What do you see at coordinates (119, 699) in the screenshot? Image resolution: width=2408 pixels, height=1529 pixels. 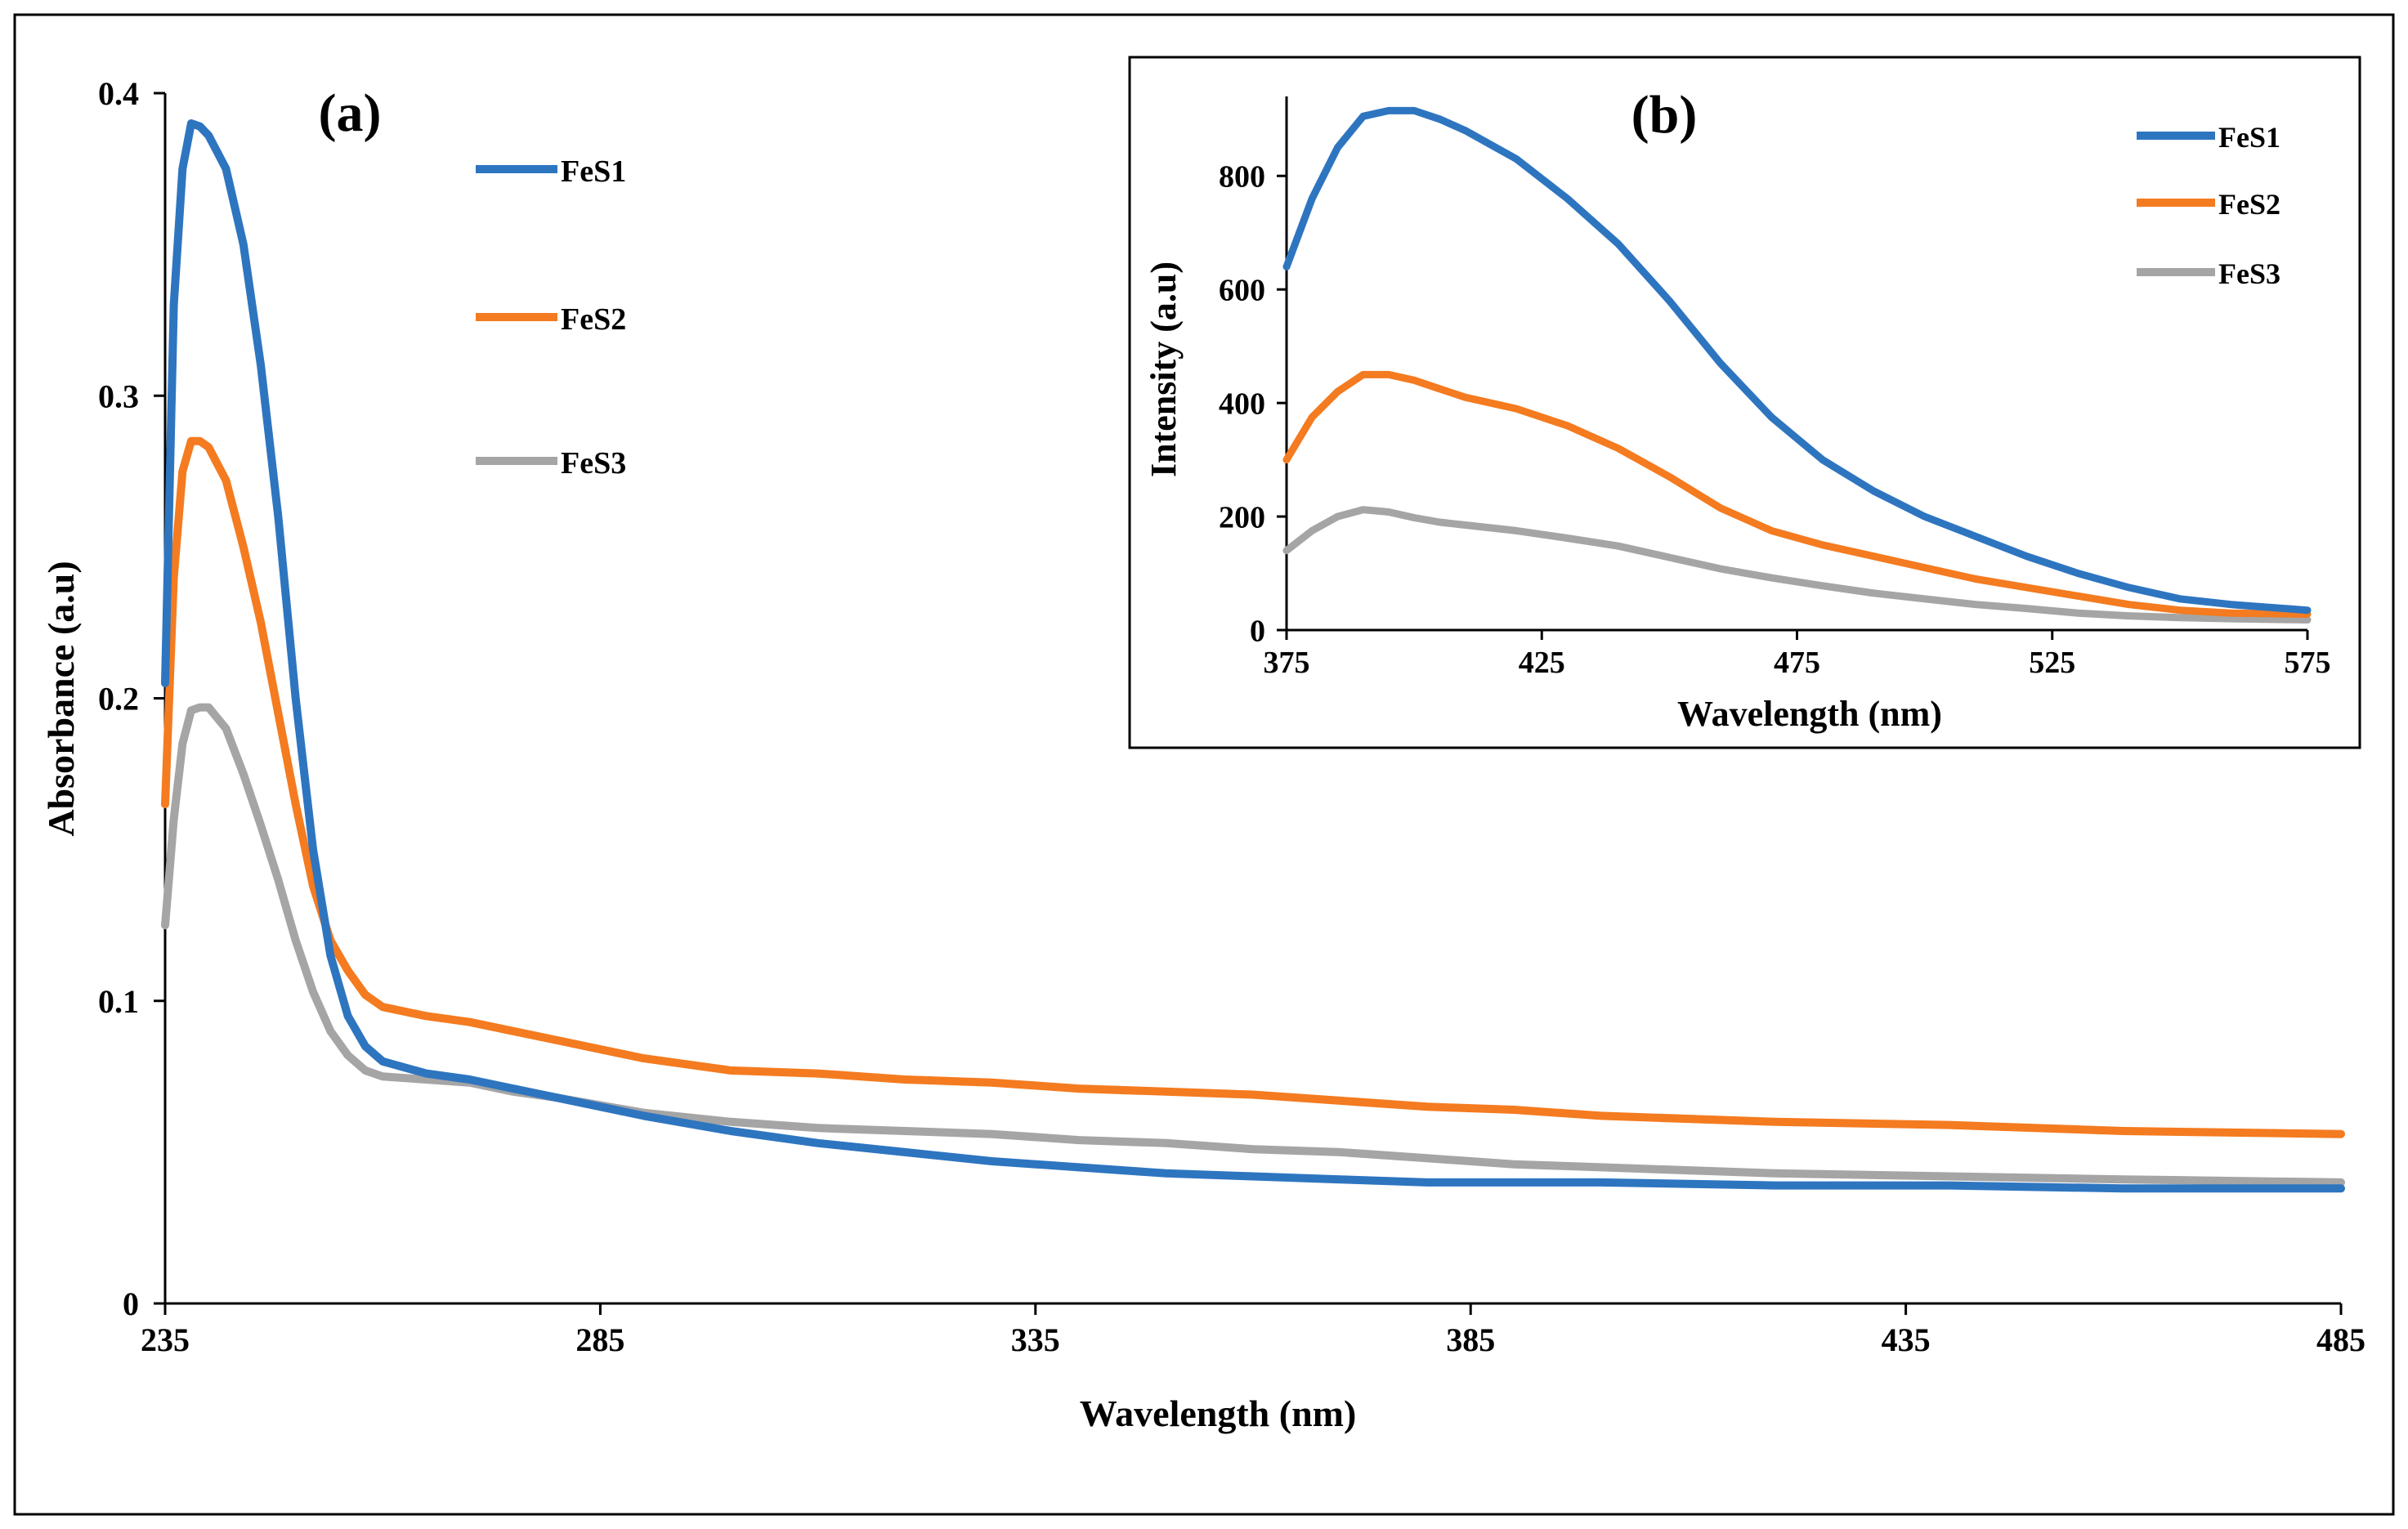 I see `panel-a-y-tick-label: 0.2` at bounding box center [119, 699].